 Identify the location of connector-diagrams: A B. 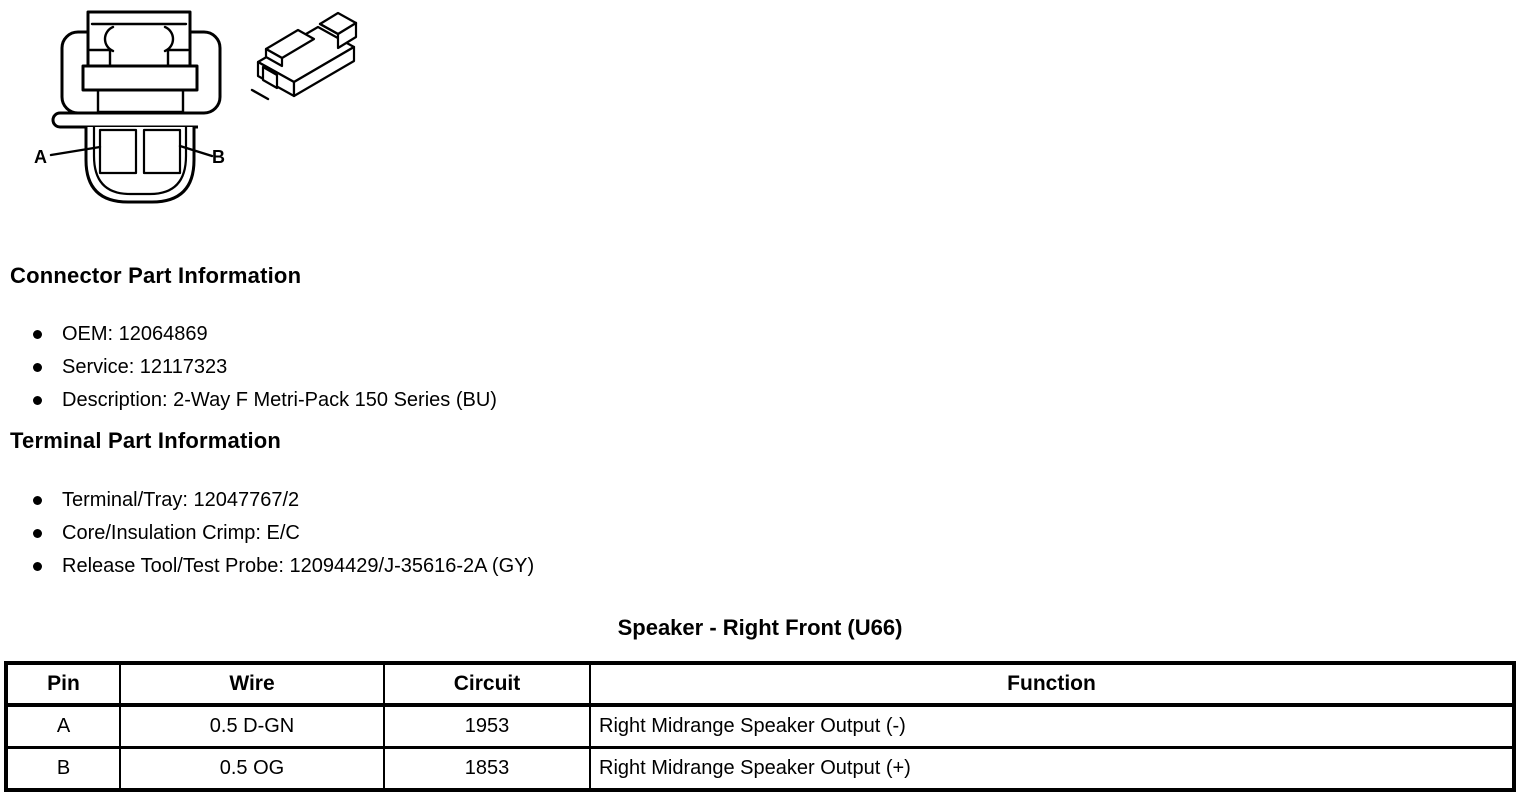
(200, 115).